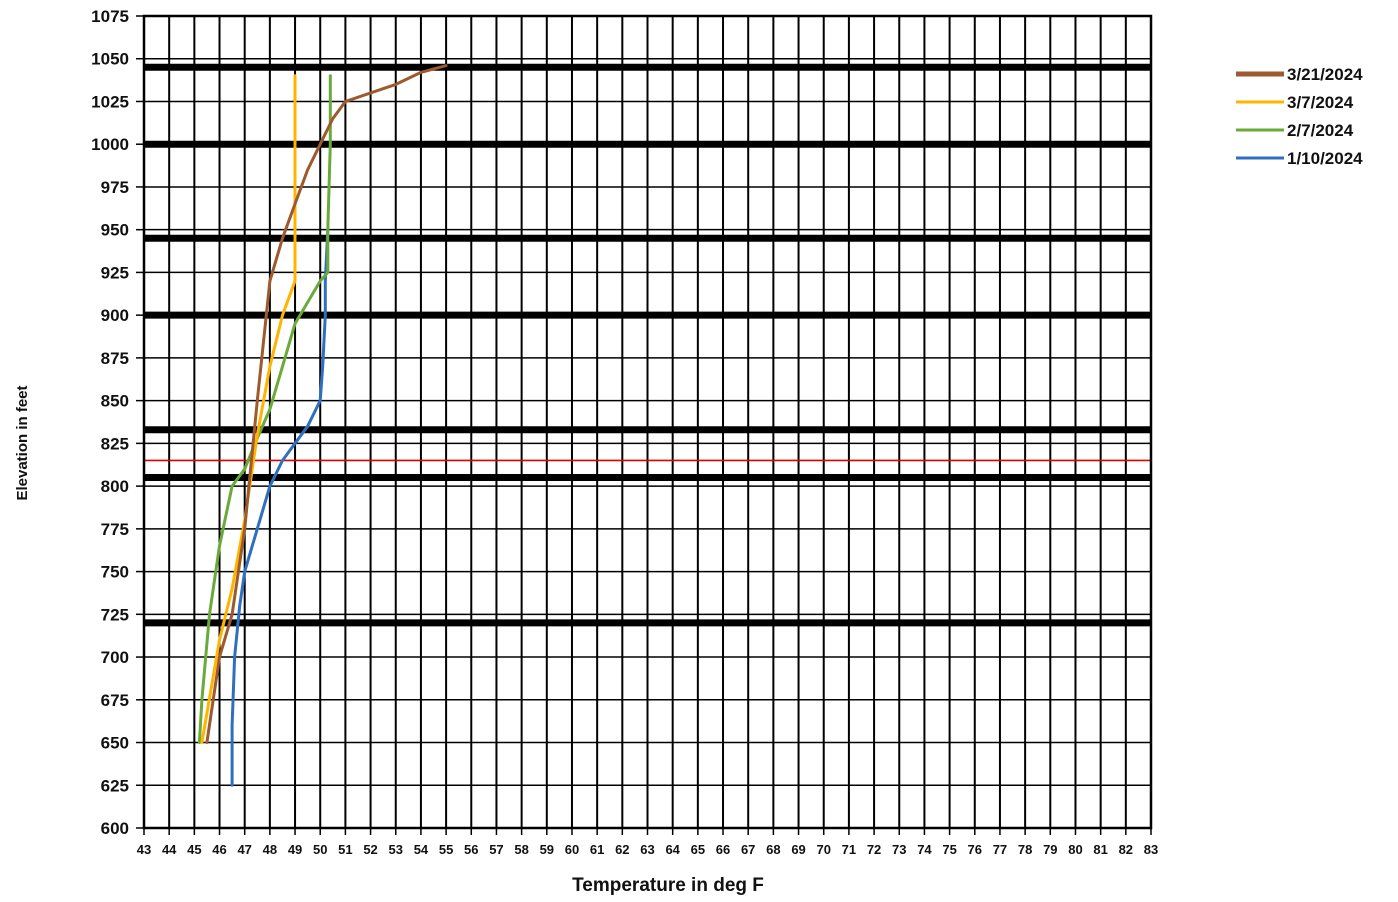 The height and width of the screenshot is (902, 1398). What do you see at coordinates (115, 315) in the screenshot?
I see `y-tick-label: 900` at bounding box center [115, 315].